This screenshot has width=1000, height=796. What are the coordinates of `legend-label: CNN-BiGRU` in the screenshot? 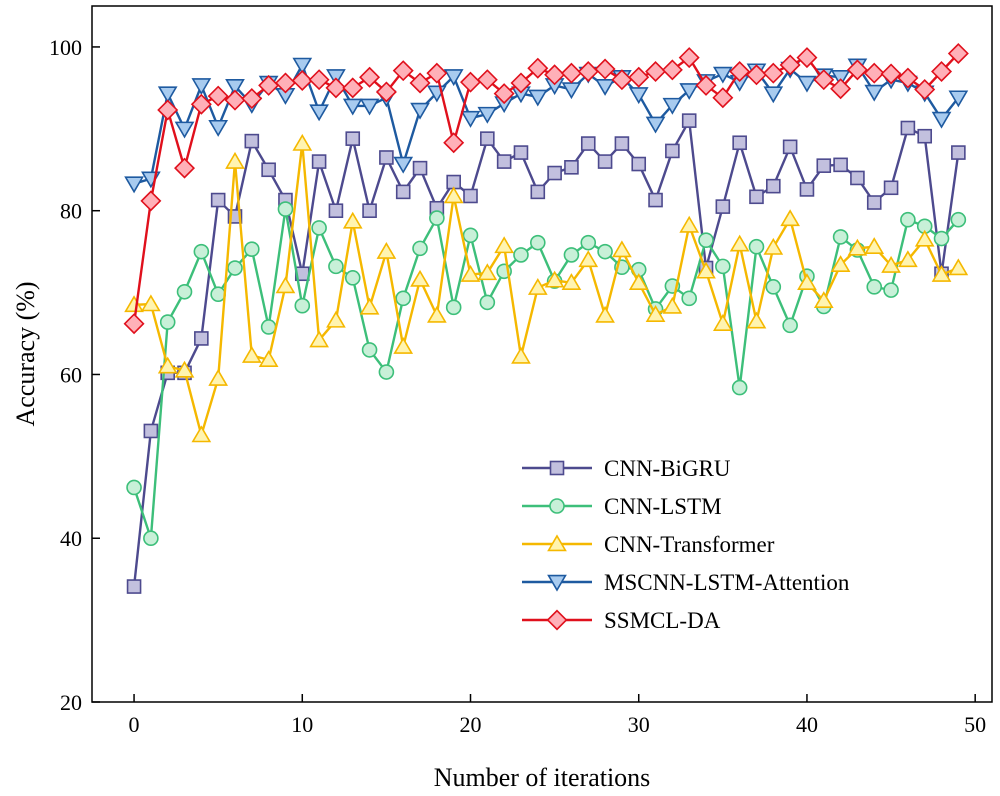 It's located at (667, 468).